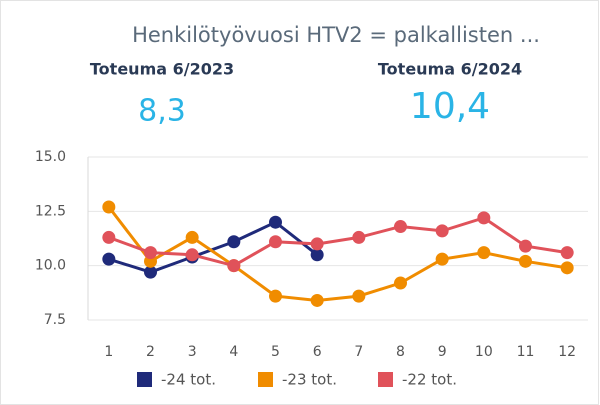 This screenshot has width=600, height=405. What do you see at coordinates (450, 106) in the screenshot?
I see `kpi-value: 10,4` at bounding box center [450, 106].